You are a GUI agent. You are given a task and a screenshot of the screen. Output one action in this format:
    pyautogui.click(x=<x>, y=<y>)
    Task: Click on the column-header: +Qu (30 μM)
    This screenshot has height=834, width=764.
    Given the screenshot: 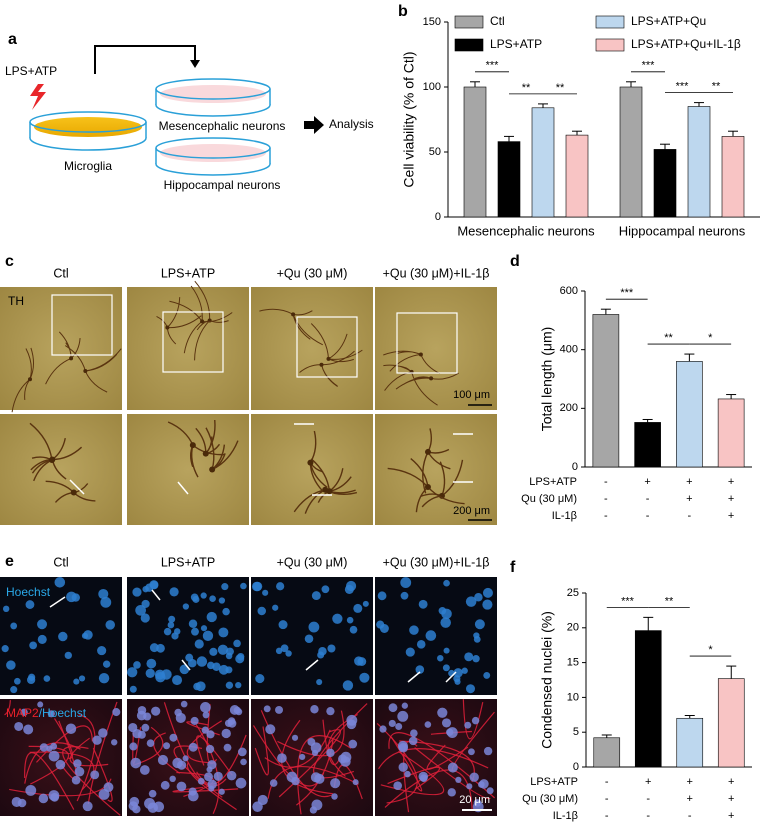 What is the action you would take?
    pyautogui.click(x=312, y=562)
    